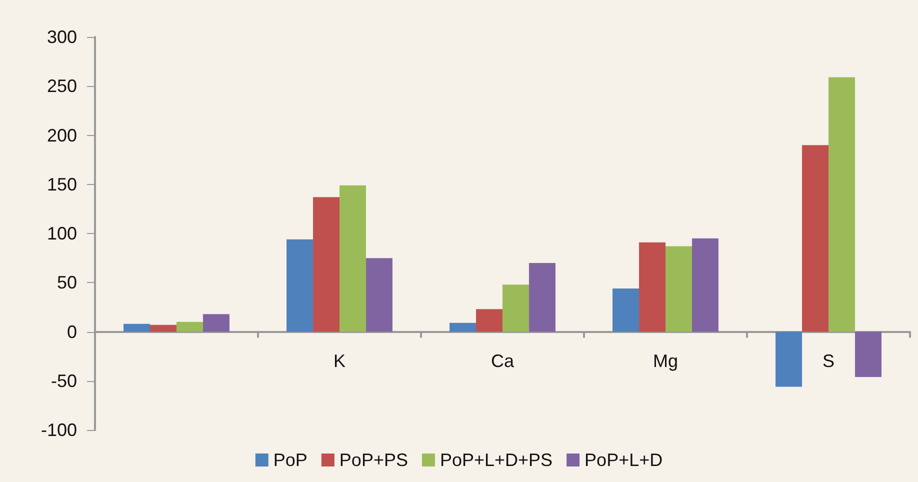 This screenshot has width=918, height=482. Describe the element at coordinates (61, 234) in the screenshot. I see `y-tick-label: 100` at that location.